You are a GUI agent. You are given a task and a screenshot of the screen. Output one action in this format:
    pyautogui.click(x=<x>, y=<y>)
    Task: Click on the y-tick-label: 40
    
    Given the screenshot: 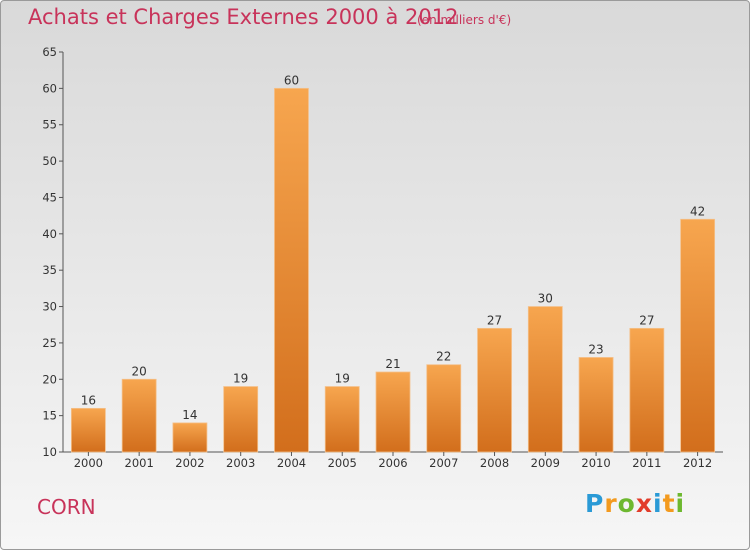 What is the action you would take?
    pyautogui.click(x=49, y=234)
    